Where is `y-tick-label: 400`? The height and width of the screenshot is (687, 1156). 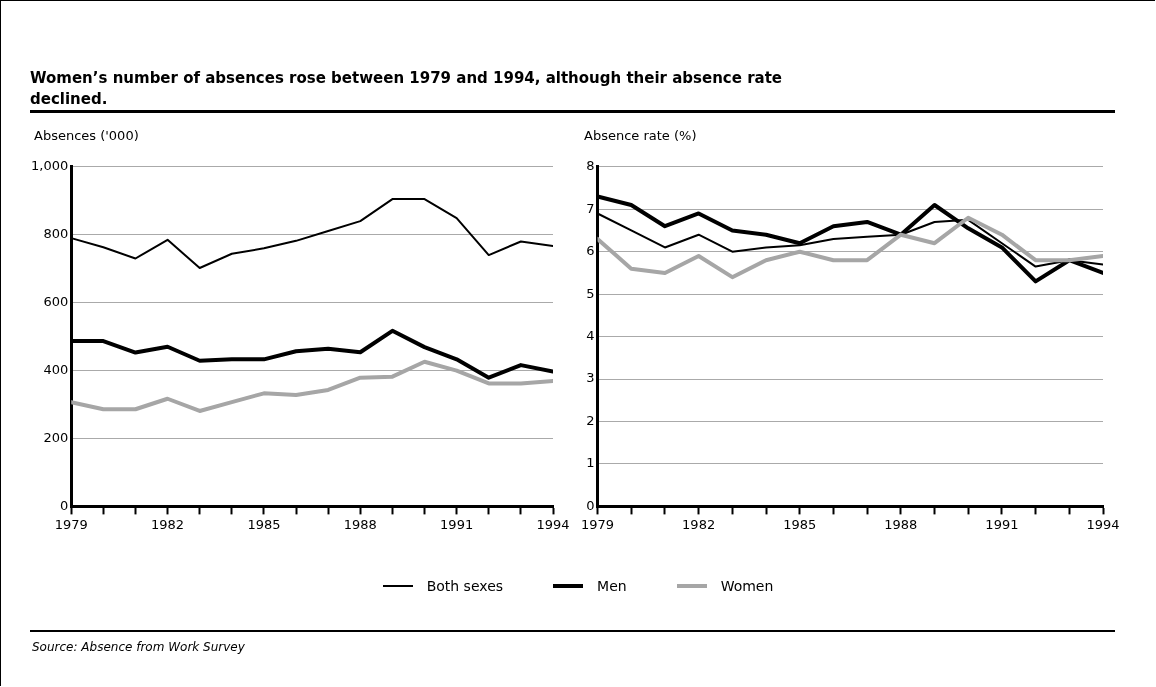
y-tick-label: 400 is located at coordinates (56, 369).